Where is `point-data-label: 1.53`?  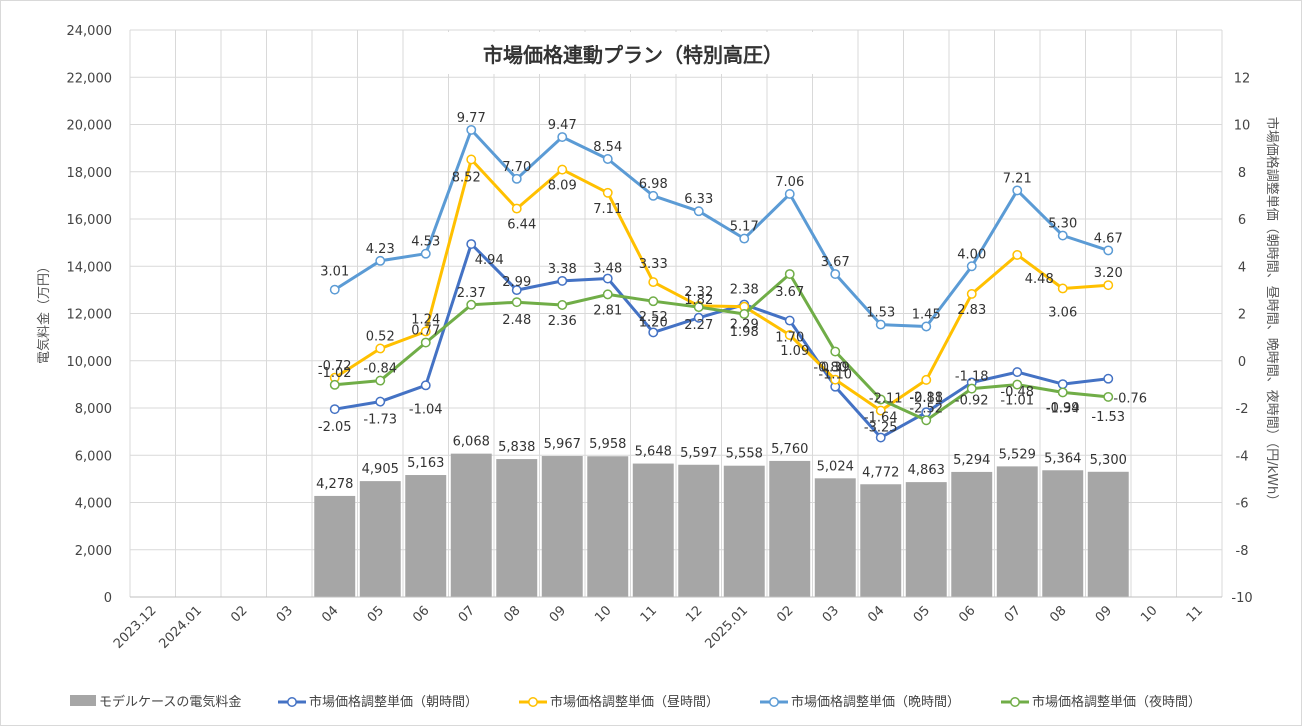 point-data-label: 1.53 is located at coordinates (880, 313).